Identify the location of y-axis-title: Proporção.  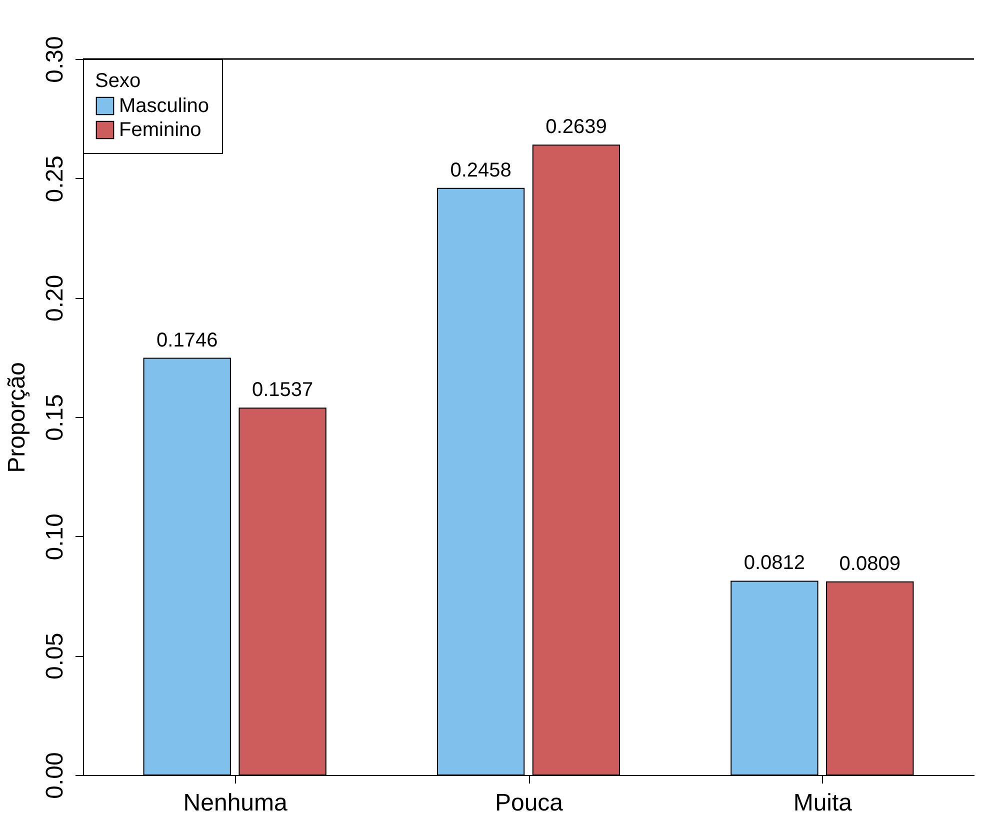
(17, 417).